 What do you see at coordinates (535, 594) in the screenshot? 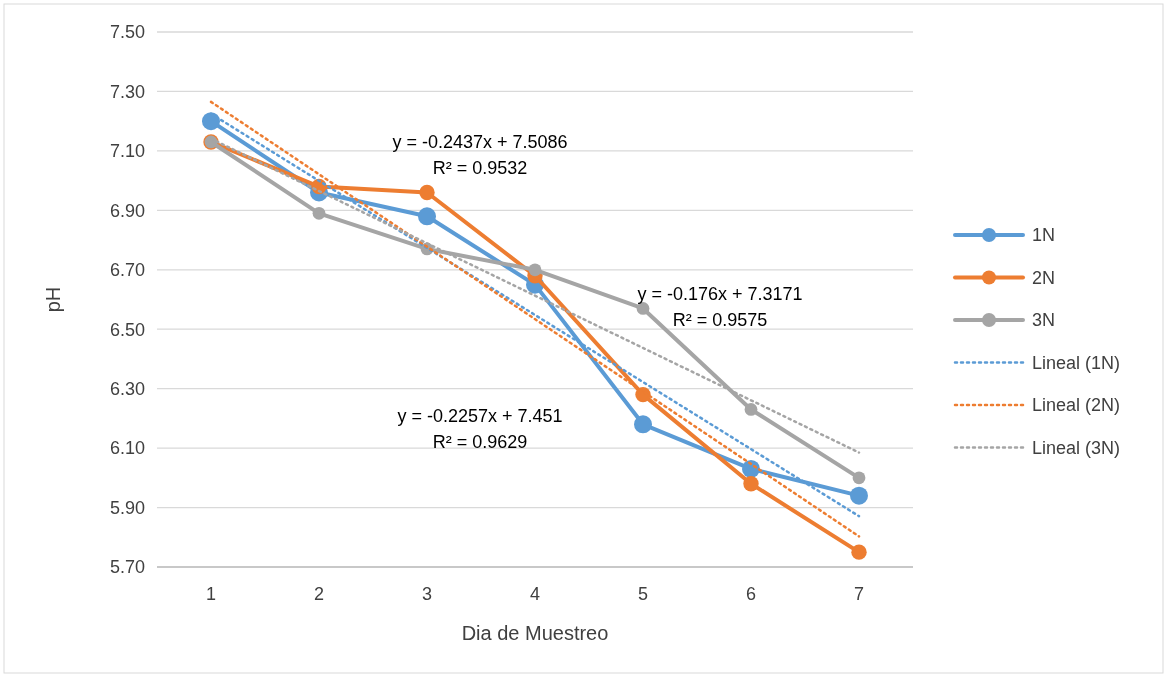
I see `x-tick-label: 4` at bounding box center [535, 594].